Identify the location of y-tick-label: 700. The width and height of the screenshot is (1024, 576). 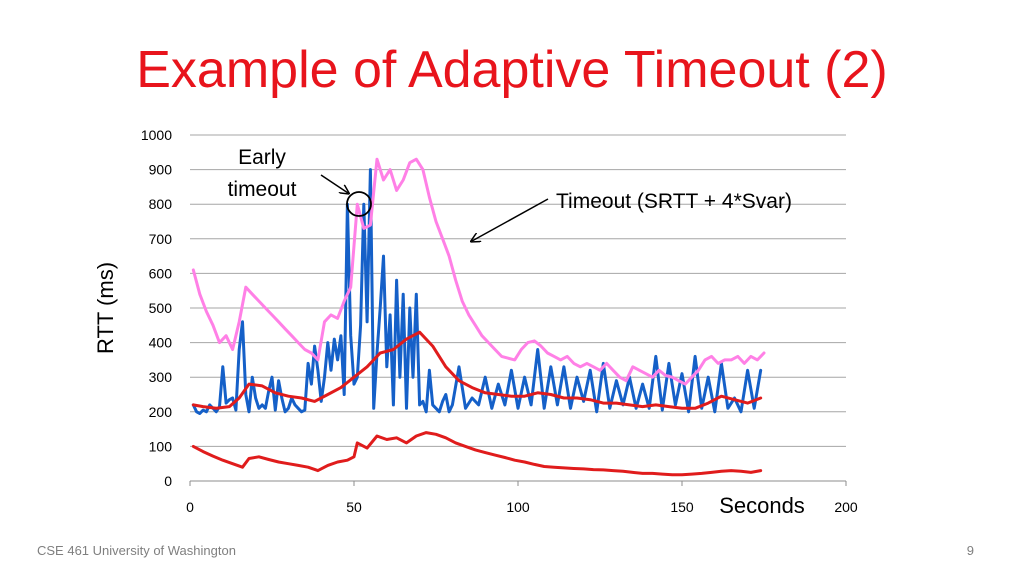
(161, 239).